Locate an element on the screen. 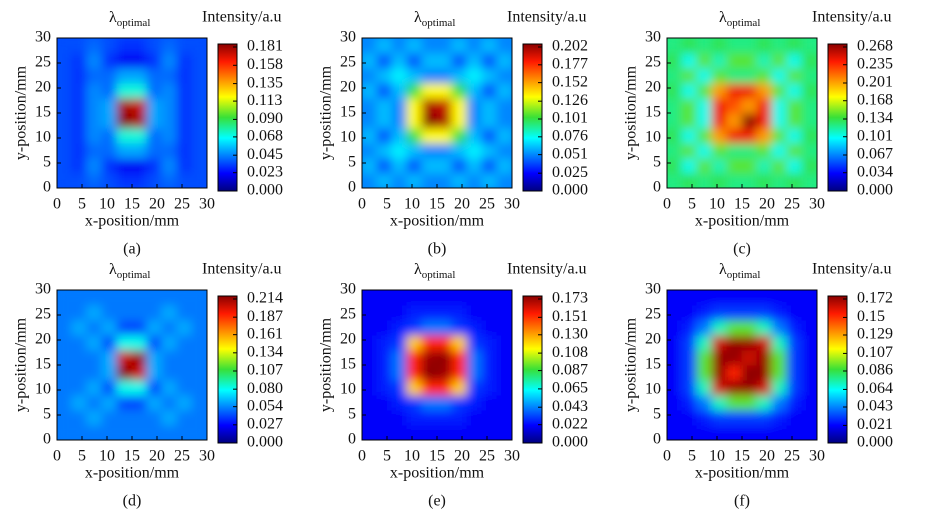 The height and width of the screenshot is (520, 937). caption: (b) is located at coordinates (437, 249).